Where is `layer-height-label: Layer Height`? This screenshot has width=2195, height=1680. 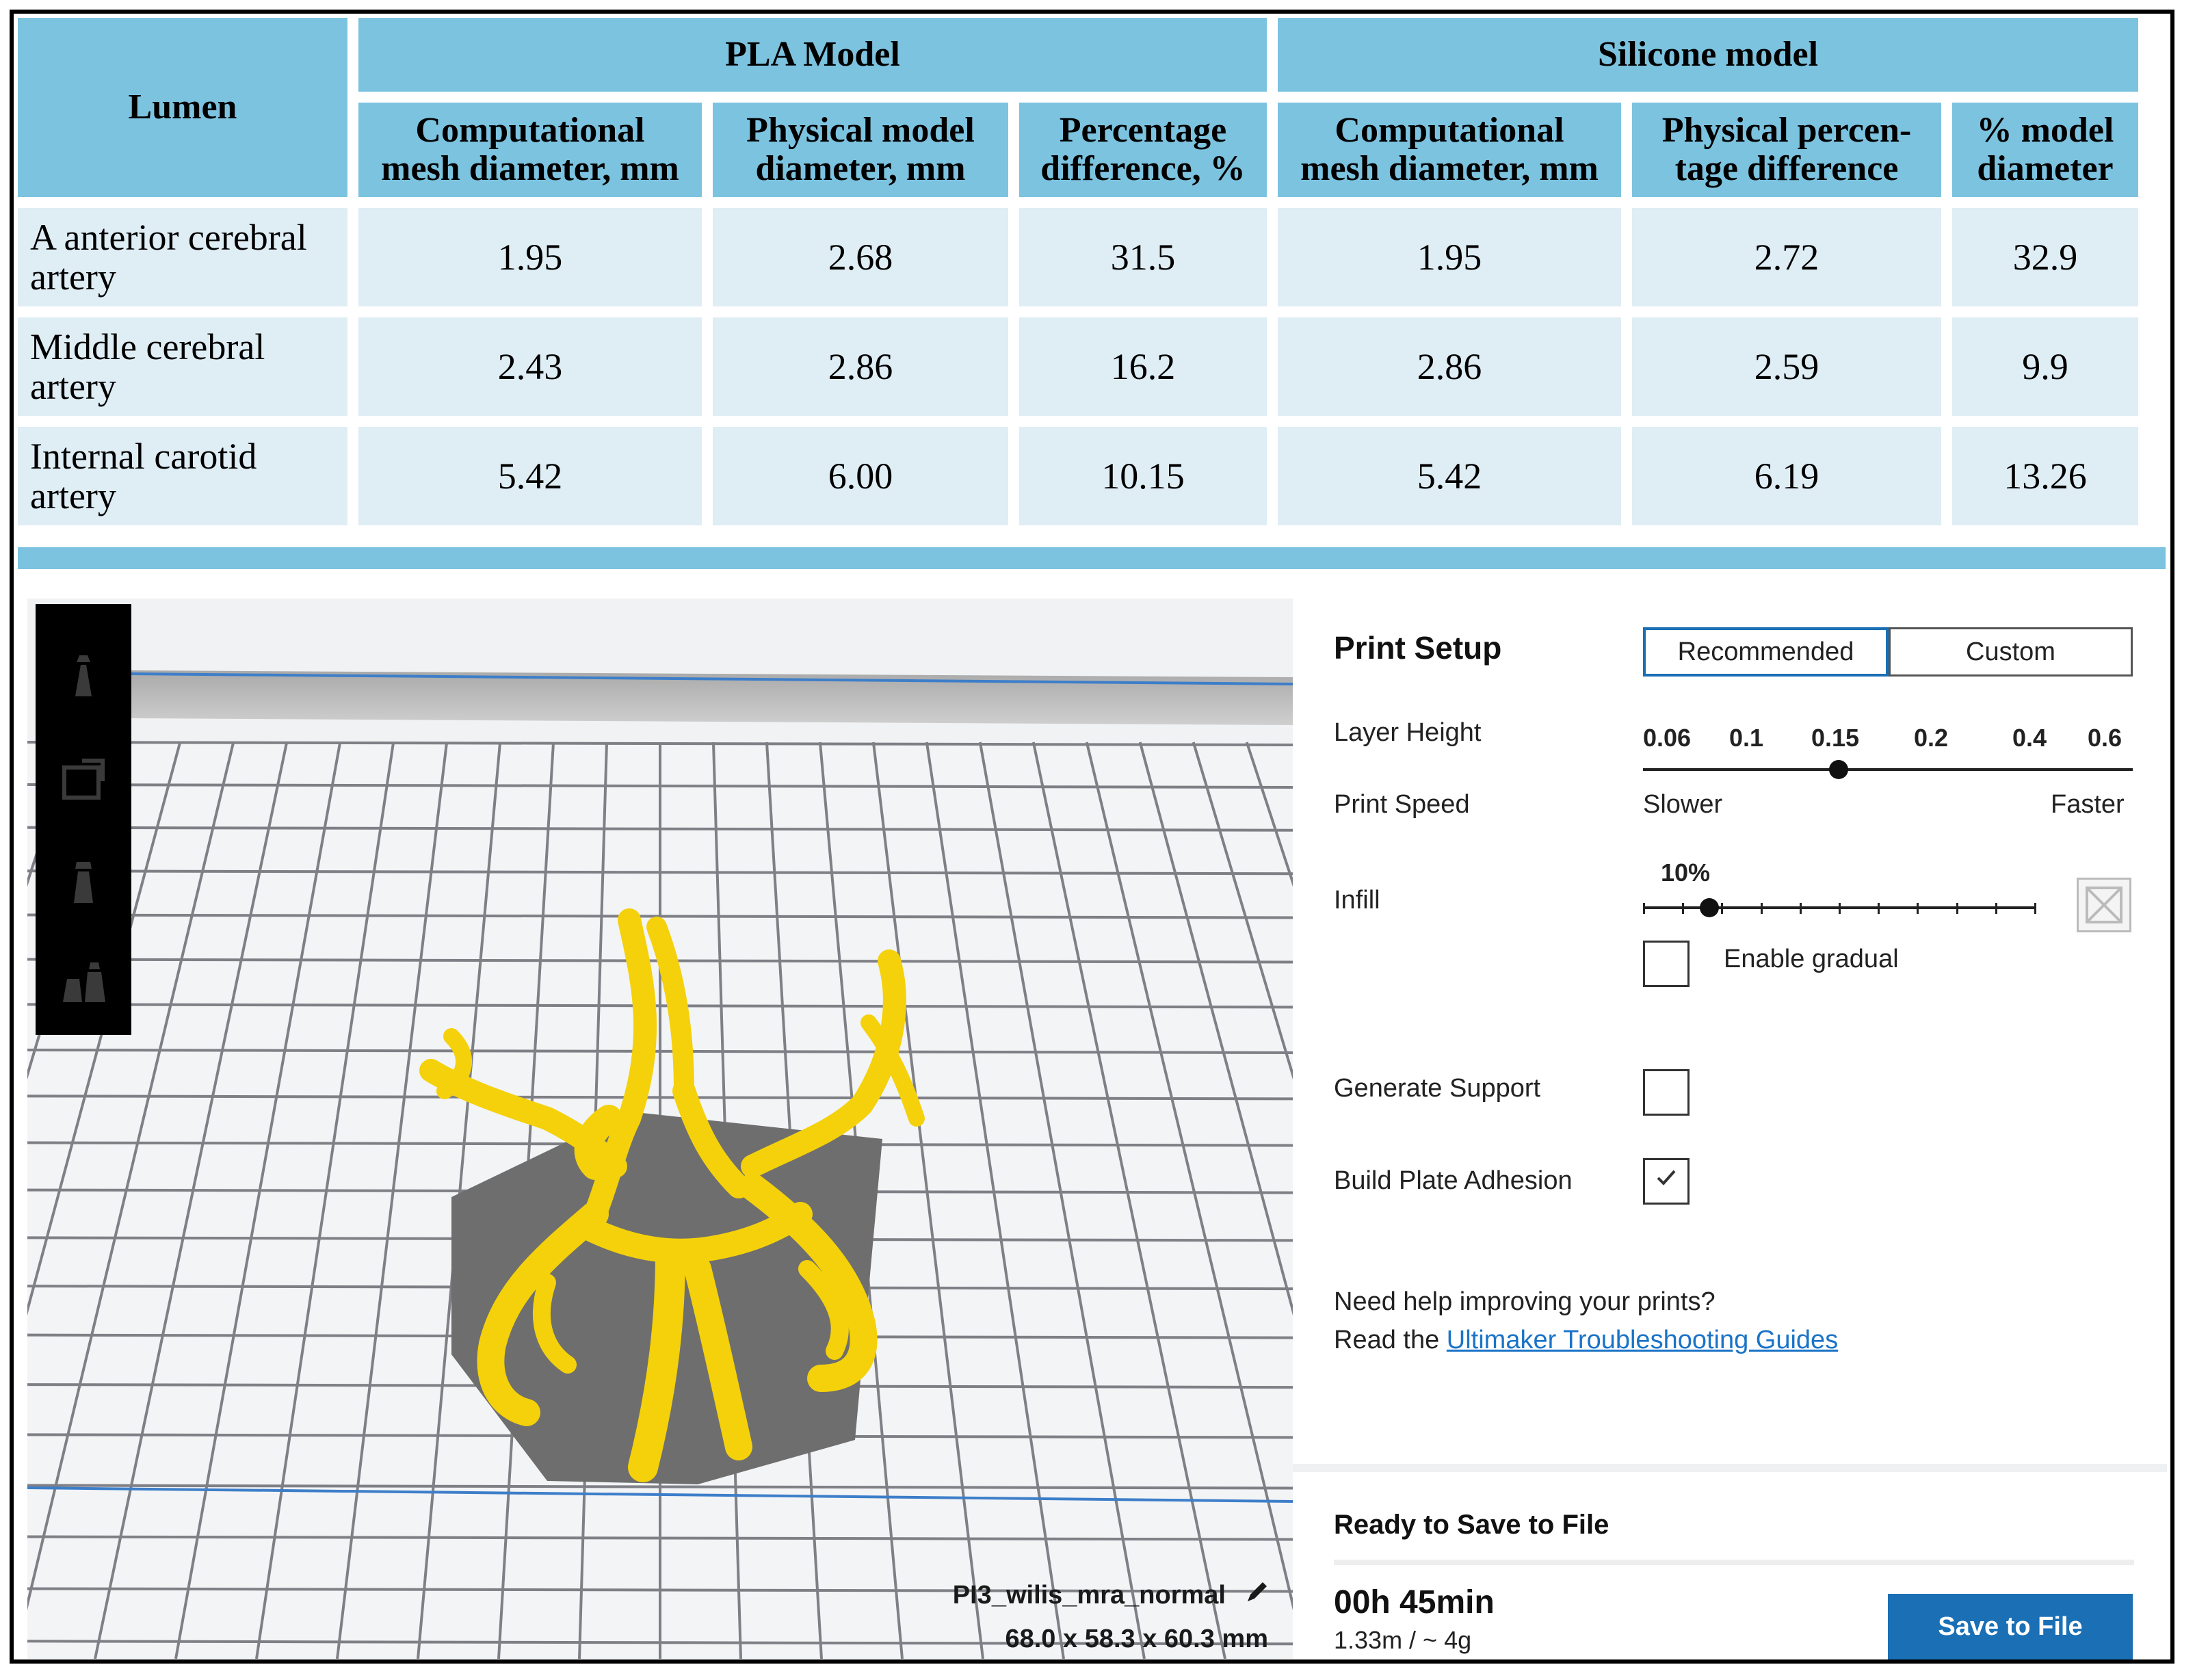
layer-height-label: Layer Height is located at coordinates (1408, 732).